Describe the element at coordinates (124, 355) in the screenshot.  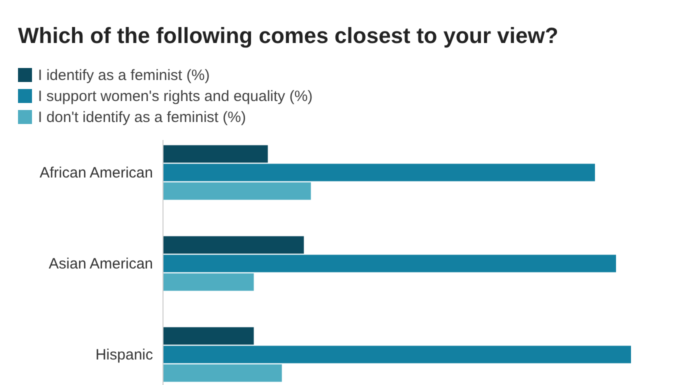
I see `y-tick-label: Hispanic` at that location.